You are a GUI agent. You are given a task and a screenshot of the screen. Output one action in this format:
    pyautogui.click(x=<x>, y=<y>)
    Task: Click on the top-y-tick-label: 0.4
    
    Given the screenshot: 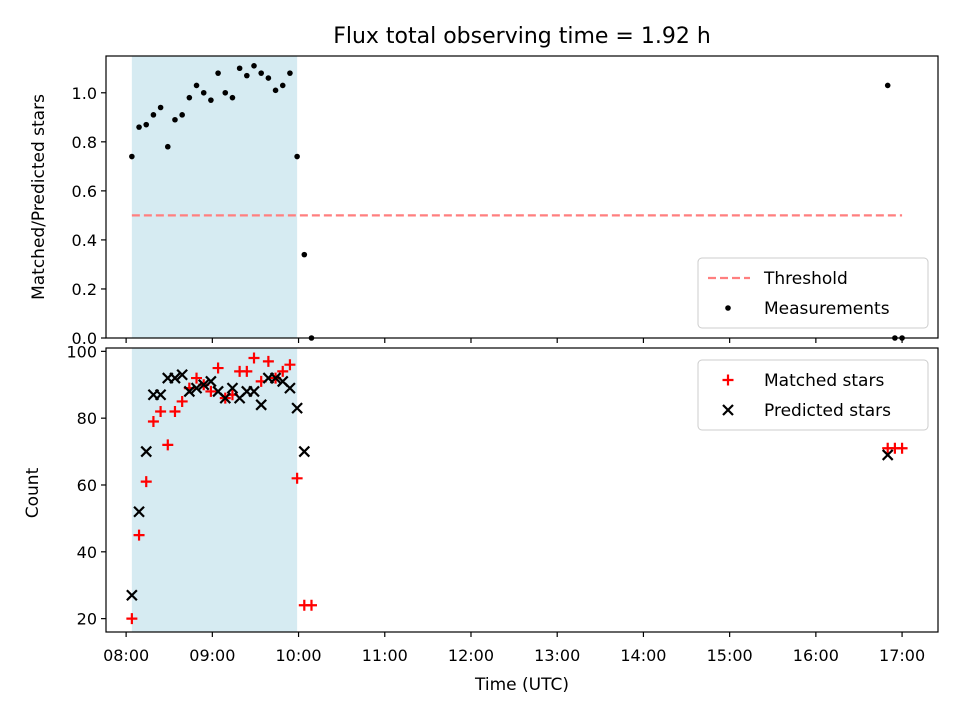 What is the action you would take?
    pyautogui.click(x=84, y=240)
    